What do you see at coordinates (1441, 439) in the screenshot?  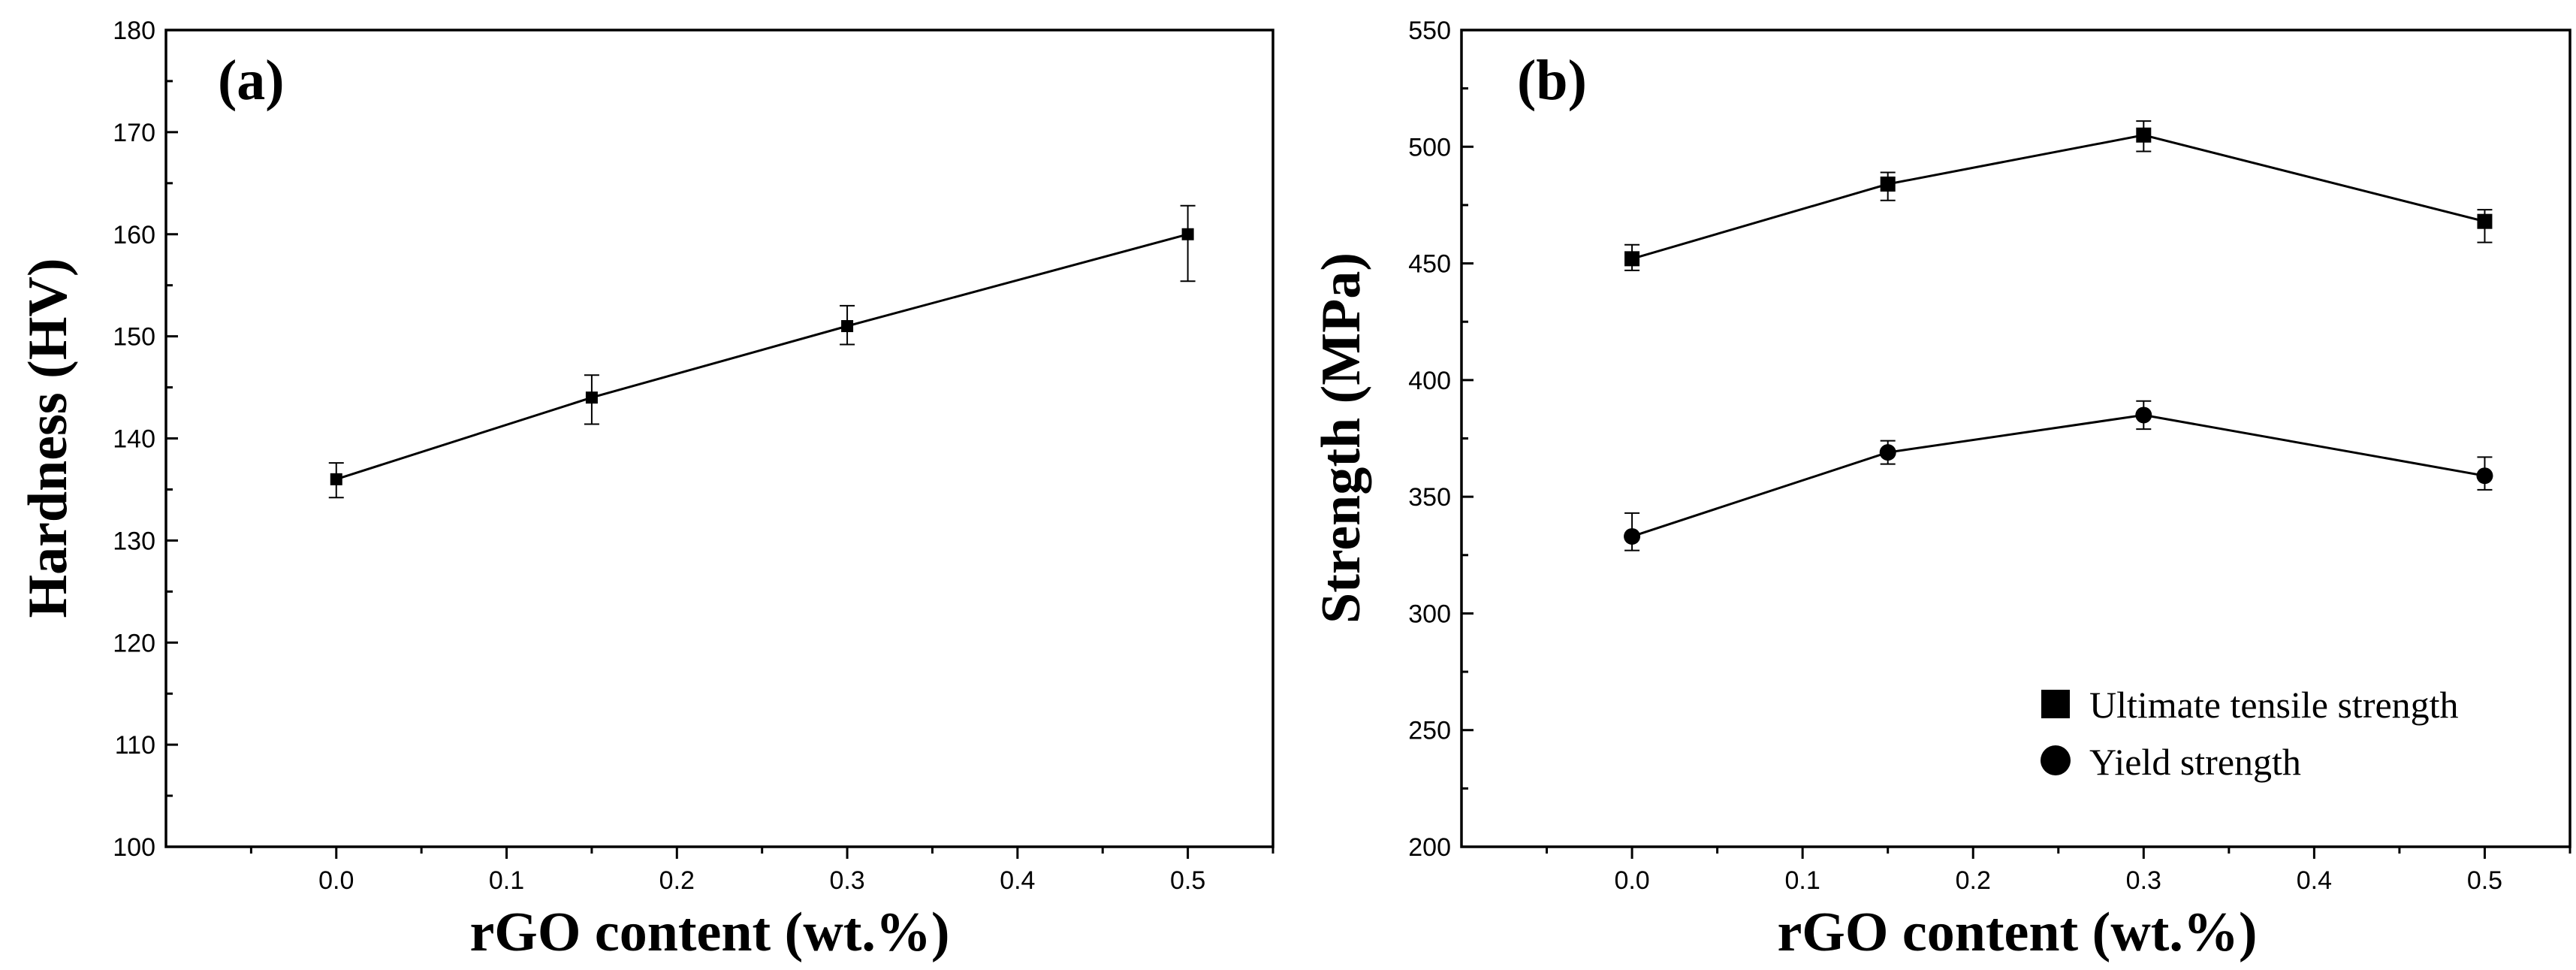 I see `y-ticks: 200 250 300 350 400 450 500 550` at bounding box center [1441, 439].